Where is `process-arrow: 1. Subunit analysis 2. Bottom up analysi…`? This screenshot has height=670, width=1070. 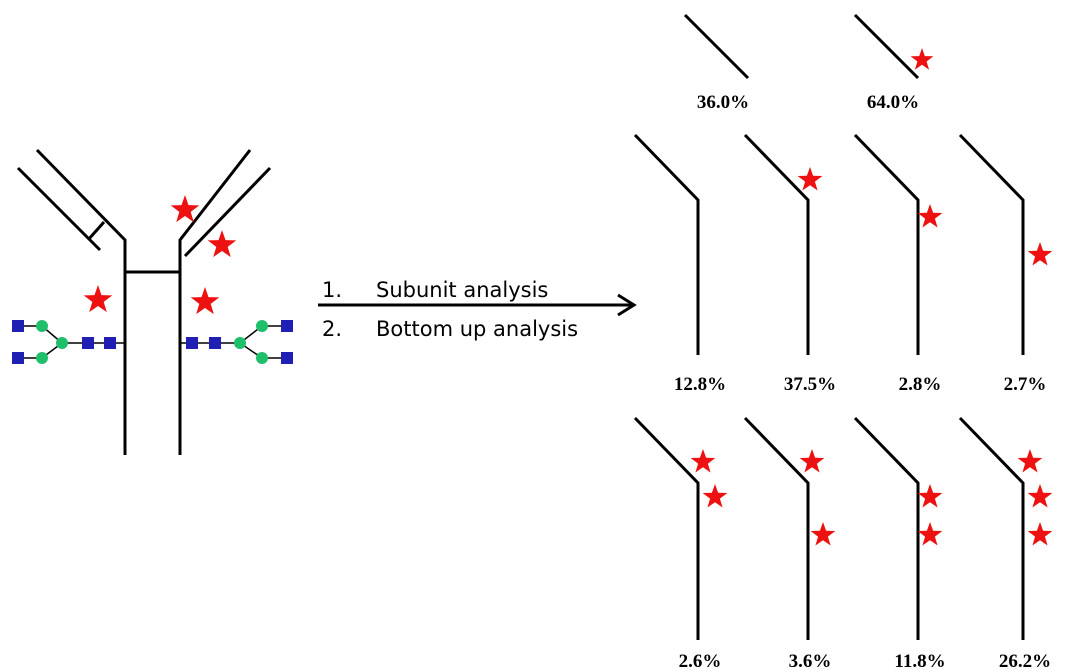 process-arrow: 1. Subunit analysis 2. Bottom up analysi… is located at coordinates (477, 309).